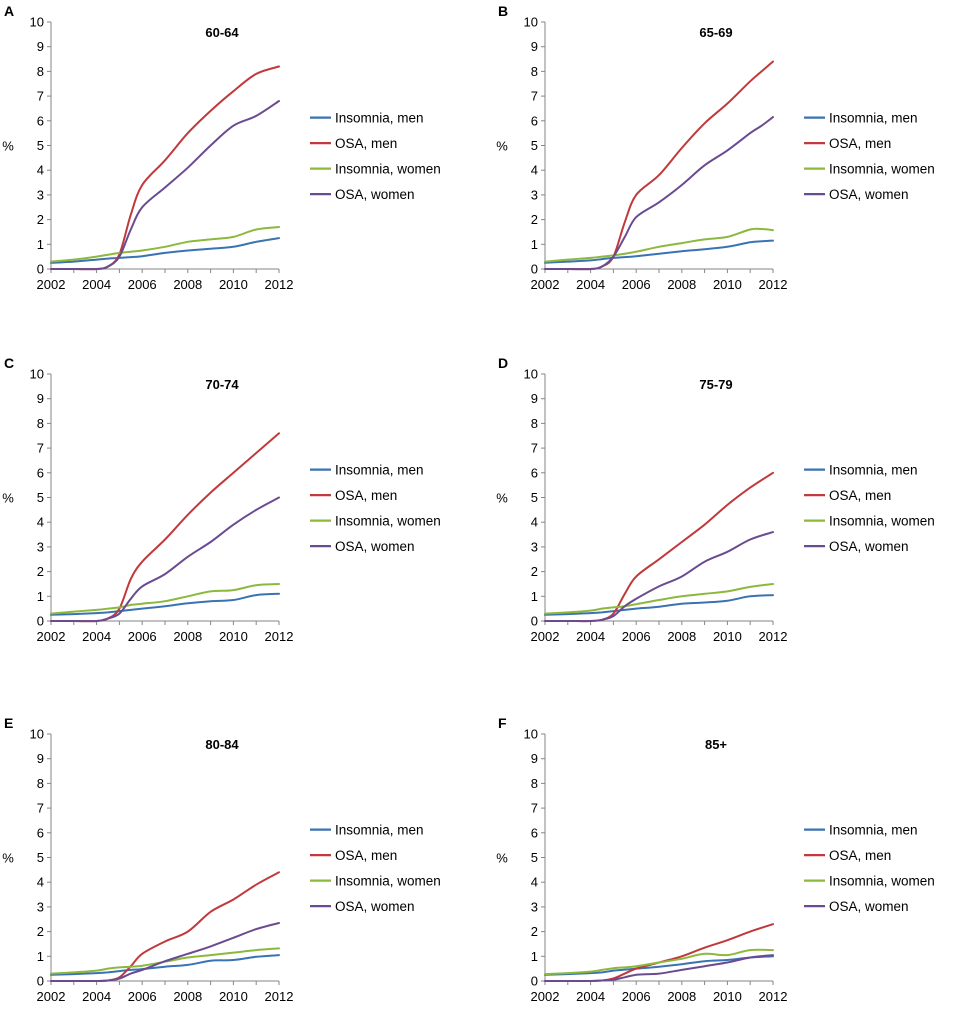  Describe the element at coordinates (502, 723) in the screenshot. I see `panel-letter: F` at that location.